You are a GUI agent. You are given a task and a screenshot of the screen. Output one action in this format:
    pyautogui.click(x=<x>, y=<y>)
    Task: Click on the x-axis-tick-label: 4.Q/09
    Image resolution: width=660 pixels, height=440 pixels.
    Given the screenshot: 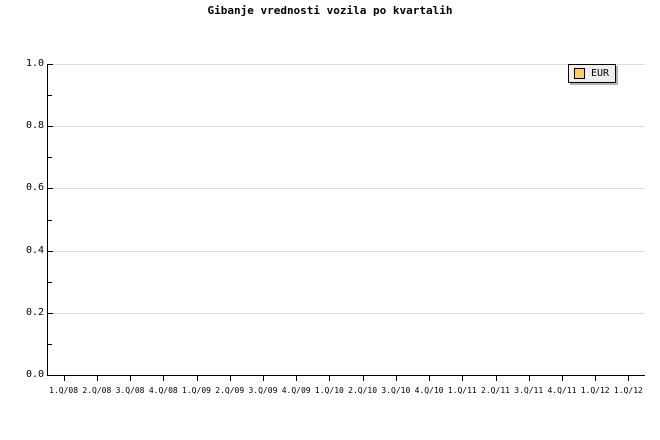 What is the action you would take?
    pyautogui.click(x=296, y=390)
    